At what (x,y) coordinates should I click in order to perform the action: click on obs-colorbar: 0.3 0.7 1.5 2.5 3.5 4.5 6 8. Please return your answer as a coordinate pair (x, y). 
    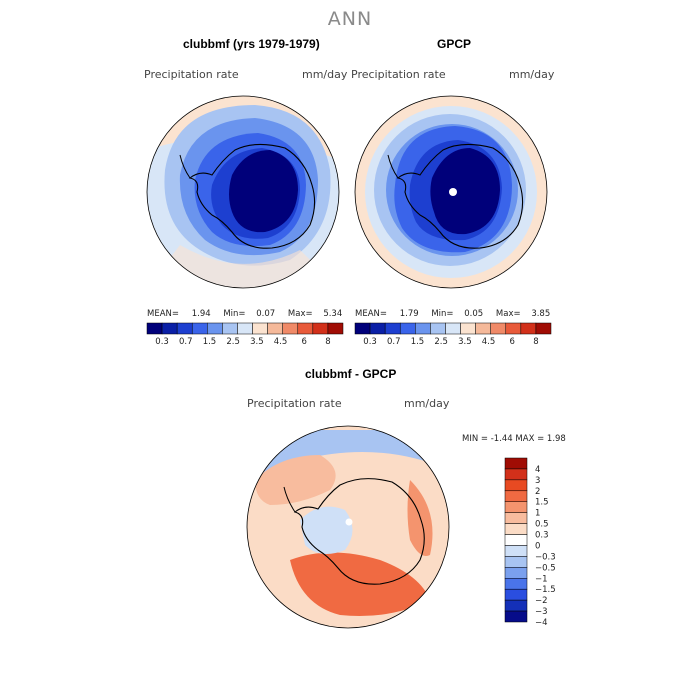
    Looking at the image, I should click on (453, 334).